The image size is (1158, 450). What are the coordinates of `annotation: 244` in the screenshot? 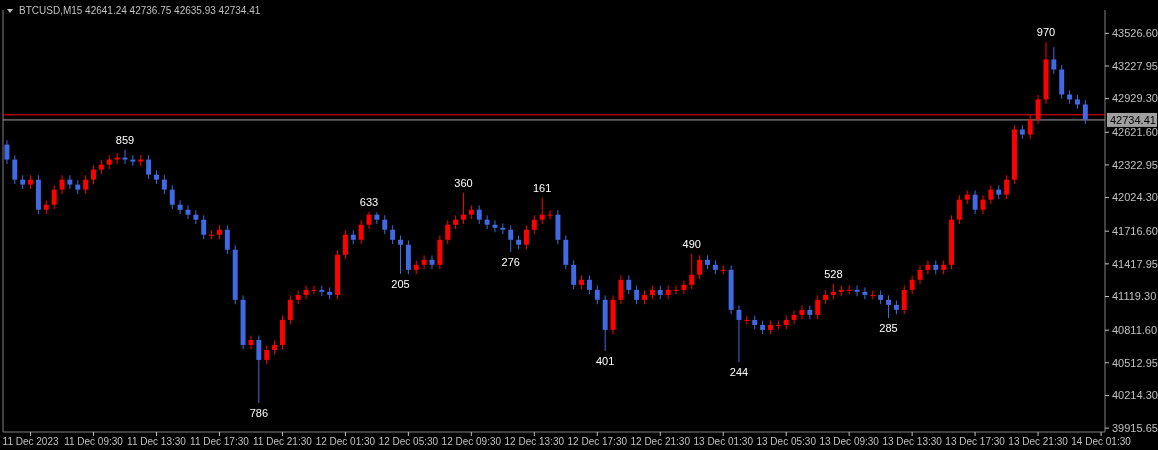 It's located at (739, 372).